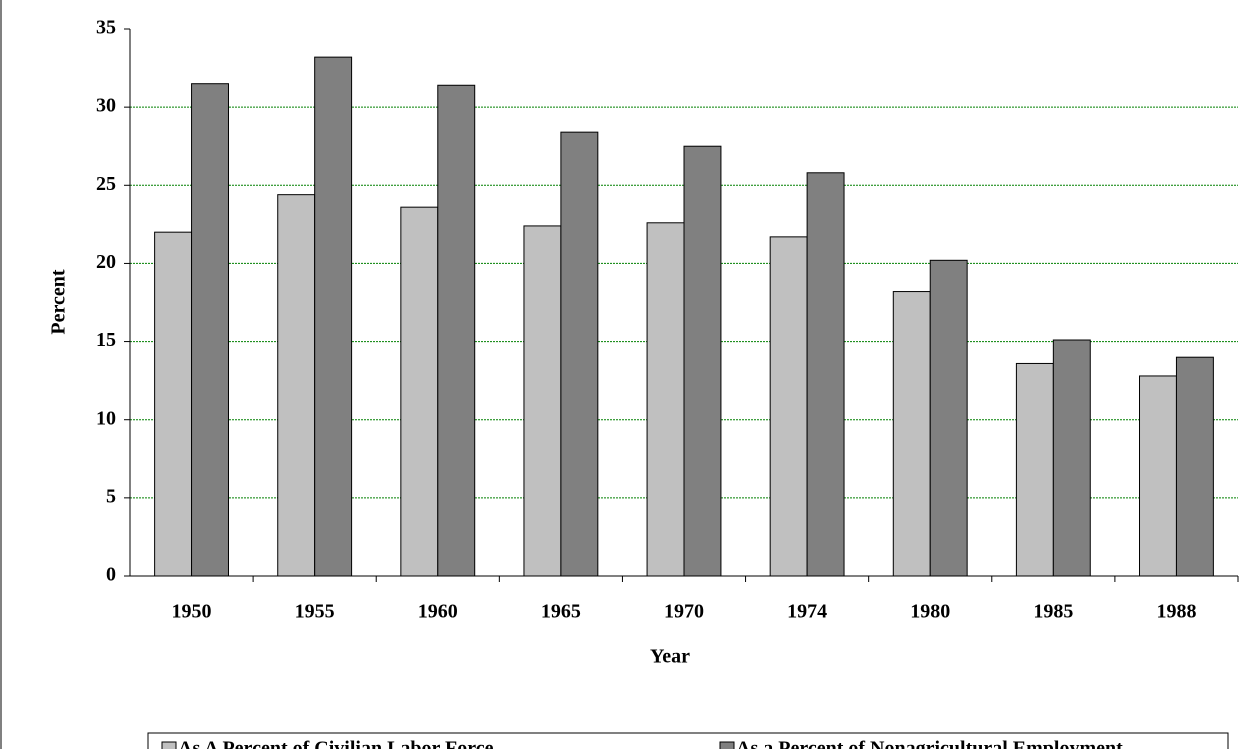  I want to click on x-tick-label: 1960, so click(438, 612).